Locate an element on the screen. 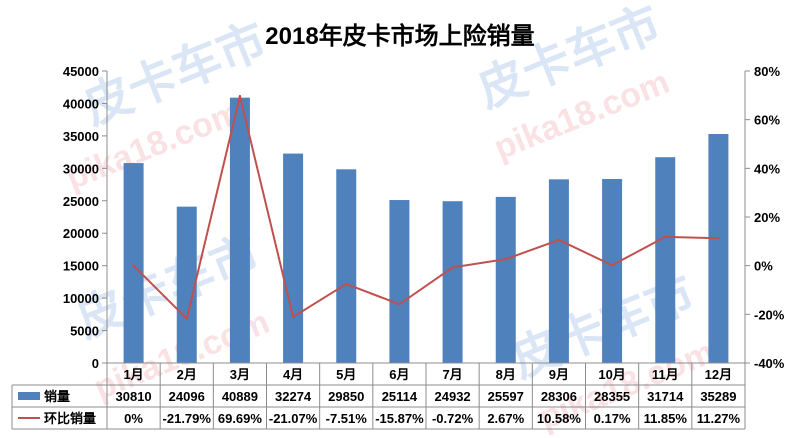 The height and width of the screenshot is (438, 800). table-cell-line-value: 69.69% is located at coordinates (240, 418).